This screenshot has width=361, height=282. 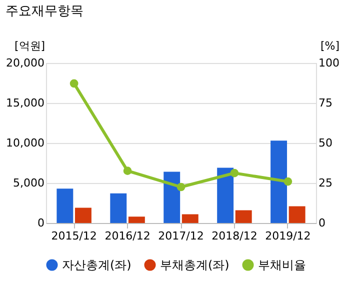 What do you see at coordinates (25, 143) in the screenshot?
I see `y-tick-label: 10,000` at bounding box center [25, 143].